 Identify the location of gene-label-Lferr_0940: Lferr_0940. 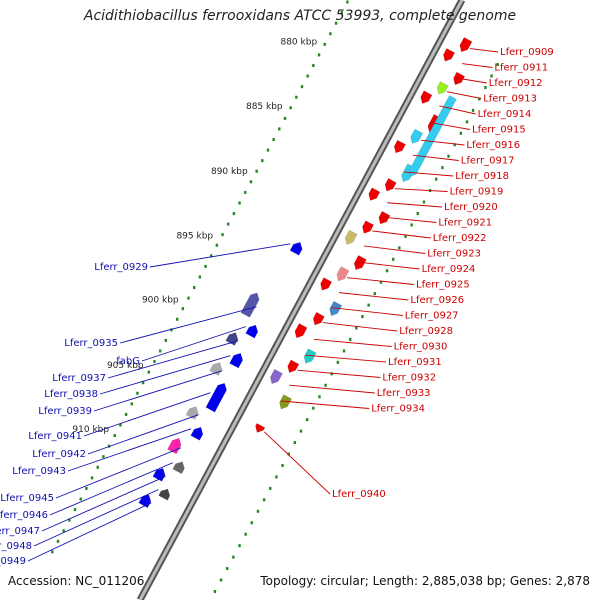
(359, 494).